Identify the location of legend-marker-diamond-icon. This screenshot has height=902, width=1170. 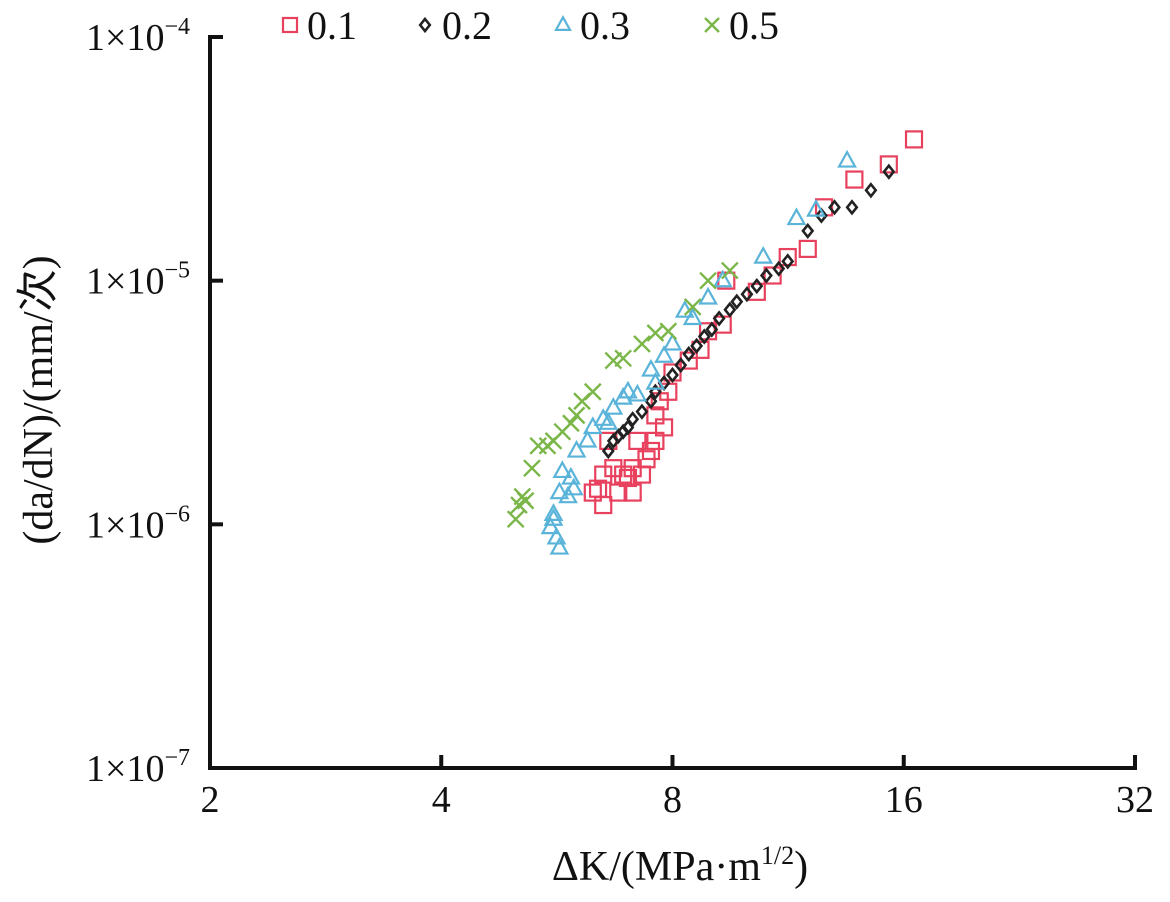
(425, 25).